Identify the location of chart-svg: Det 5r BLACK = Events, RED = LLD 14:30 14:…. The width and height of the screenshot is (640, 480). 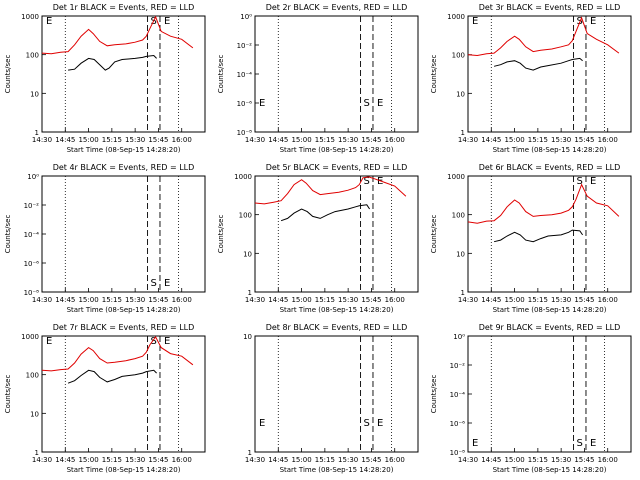
(318, 238).